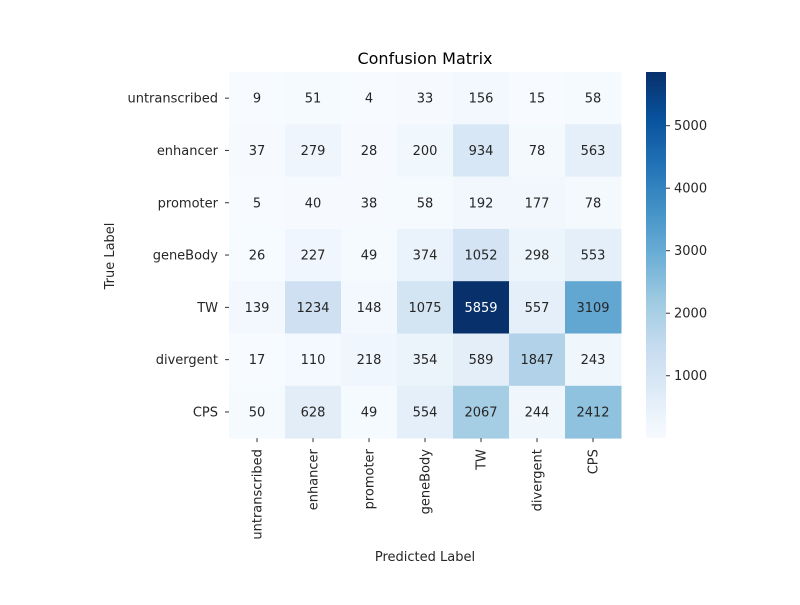 The width and height of the screenshot is (800, 605). I want to click on cell-untranscribed-divergent, so click(537, 98).